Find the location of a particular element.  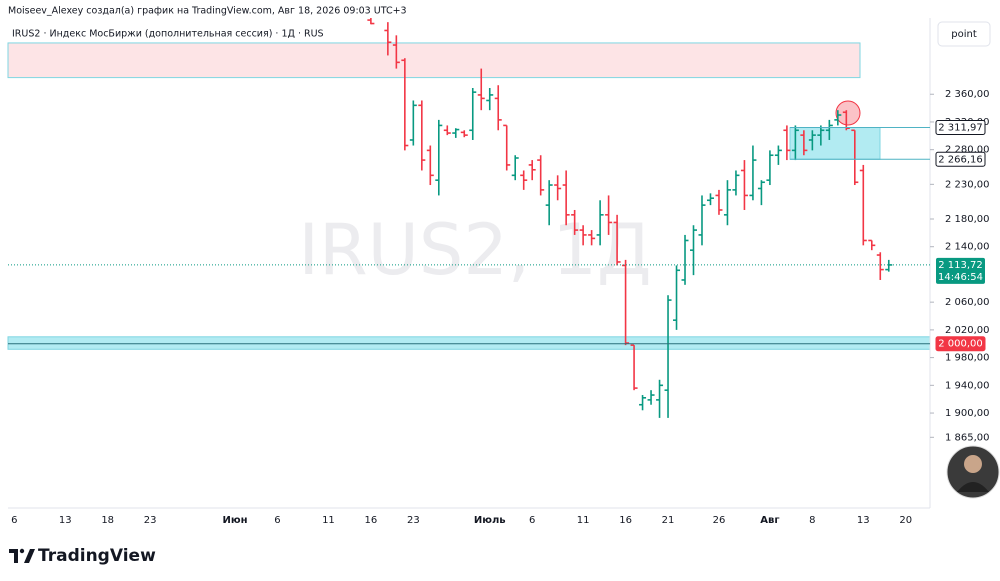

highlight-circle is located at coordinates (848, 113).